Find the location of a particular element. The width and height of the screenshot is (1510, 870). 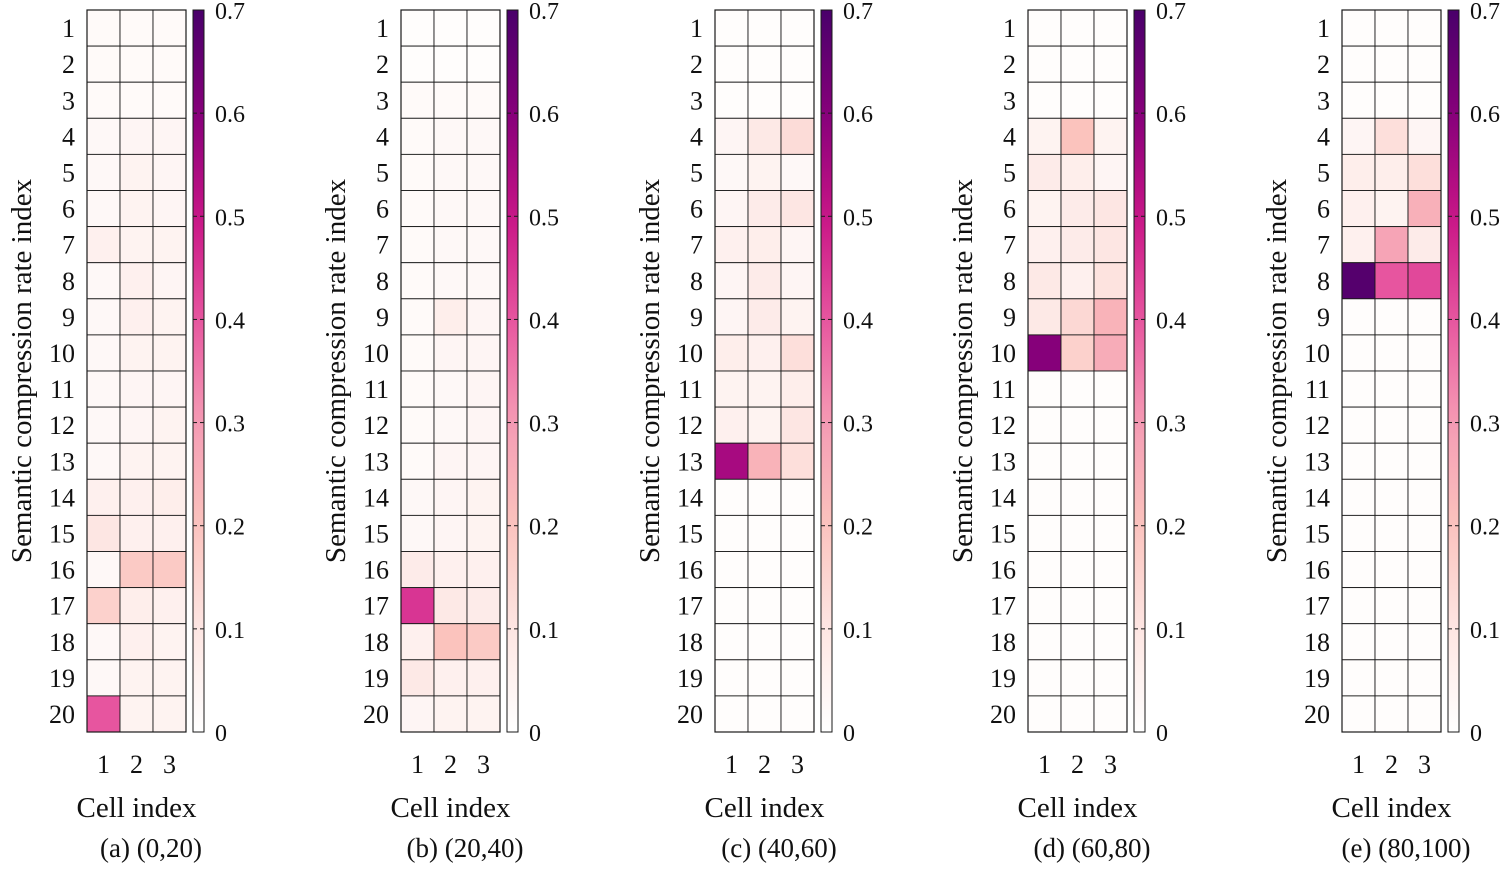

y-tick-label: 7 is located at coordinates (382, 245).